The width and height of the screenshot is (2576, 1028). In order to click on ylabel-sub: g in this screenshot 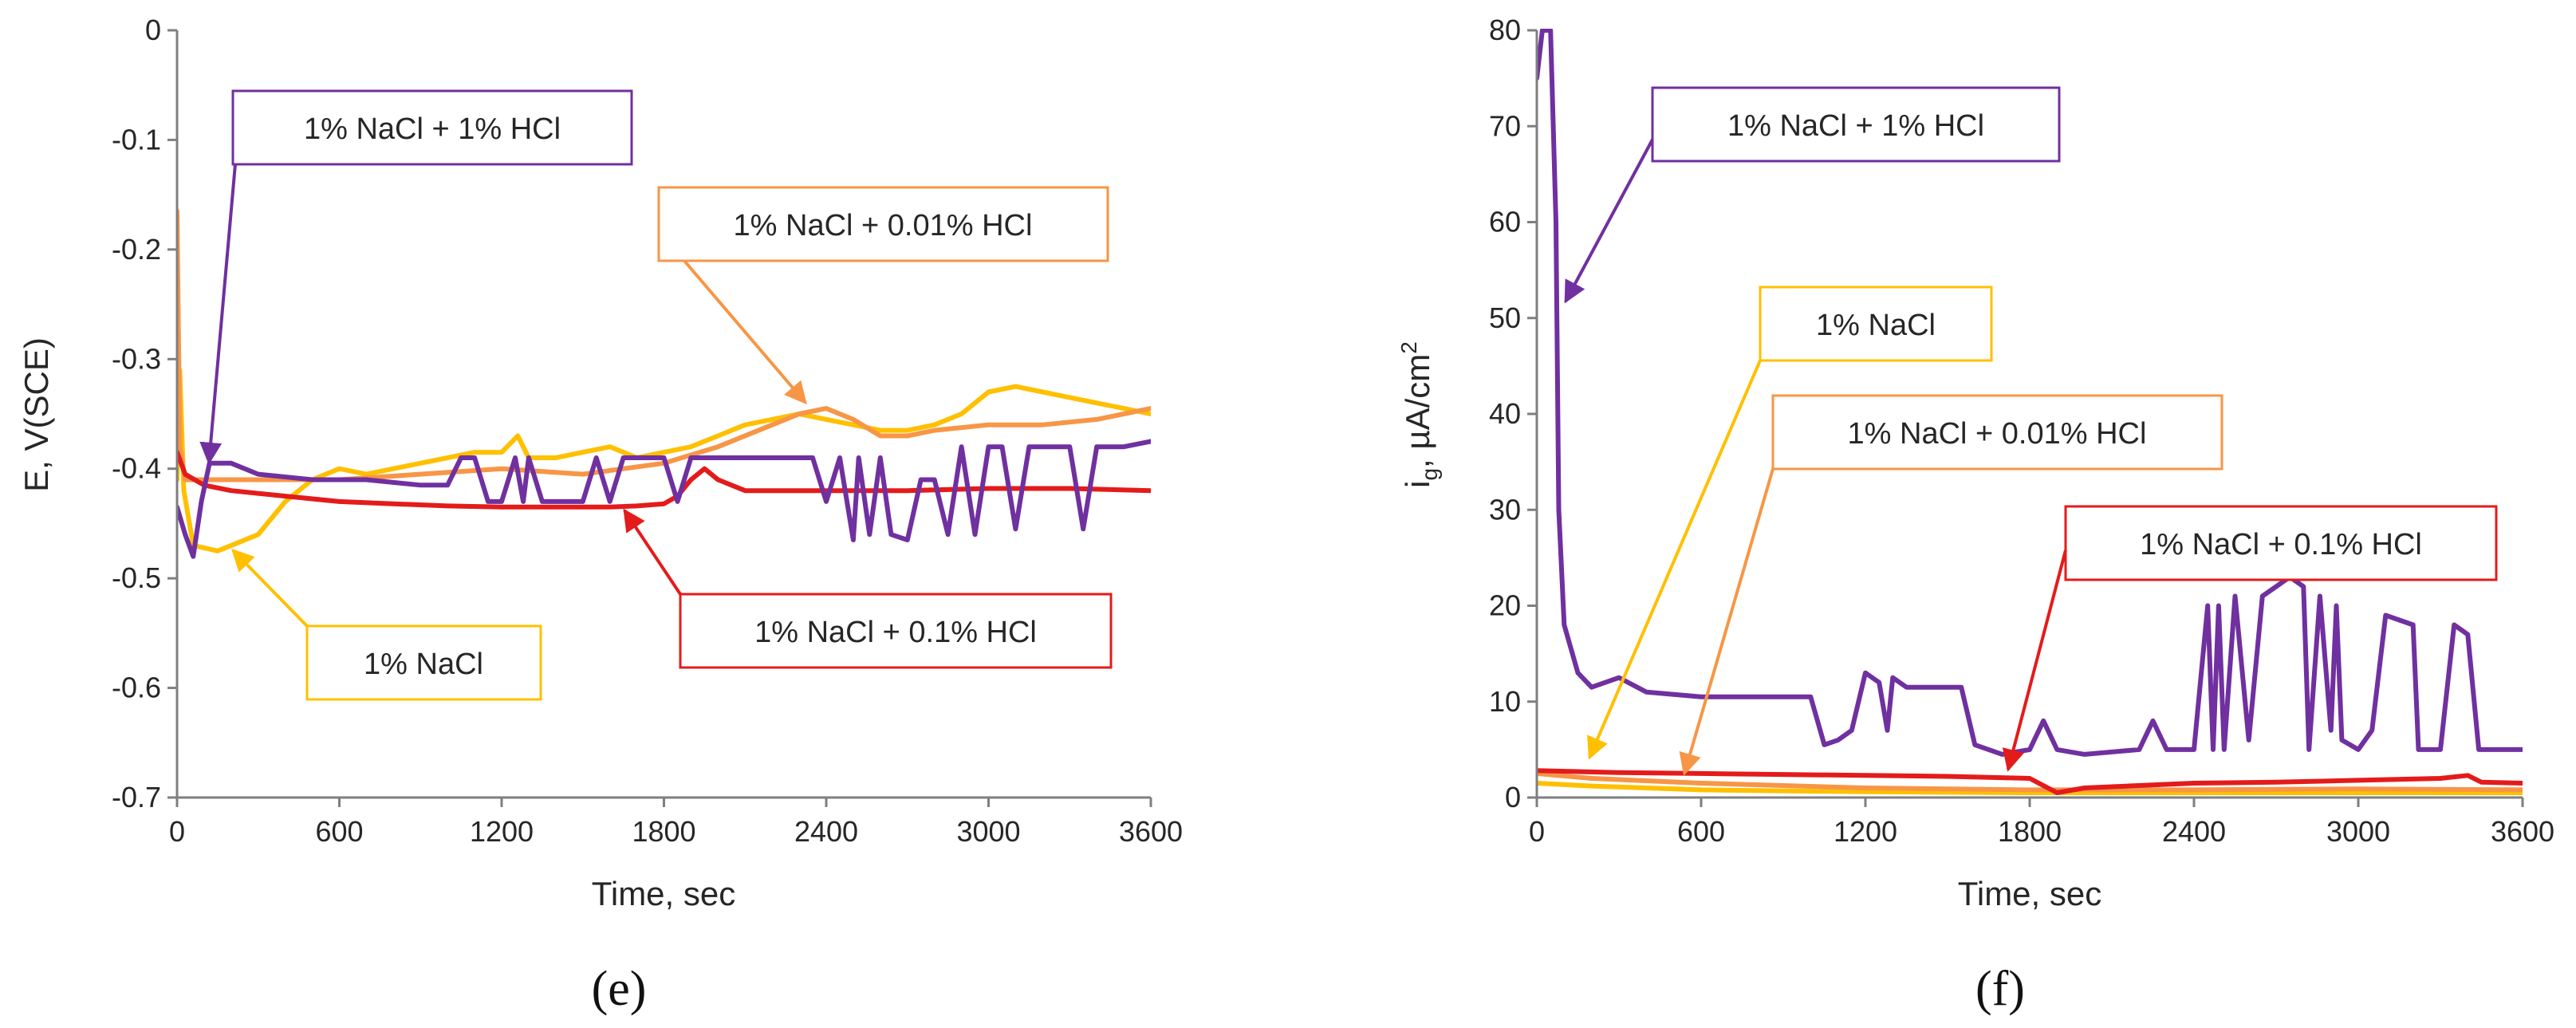, I will do `click(1429, 474)`.